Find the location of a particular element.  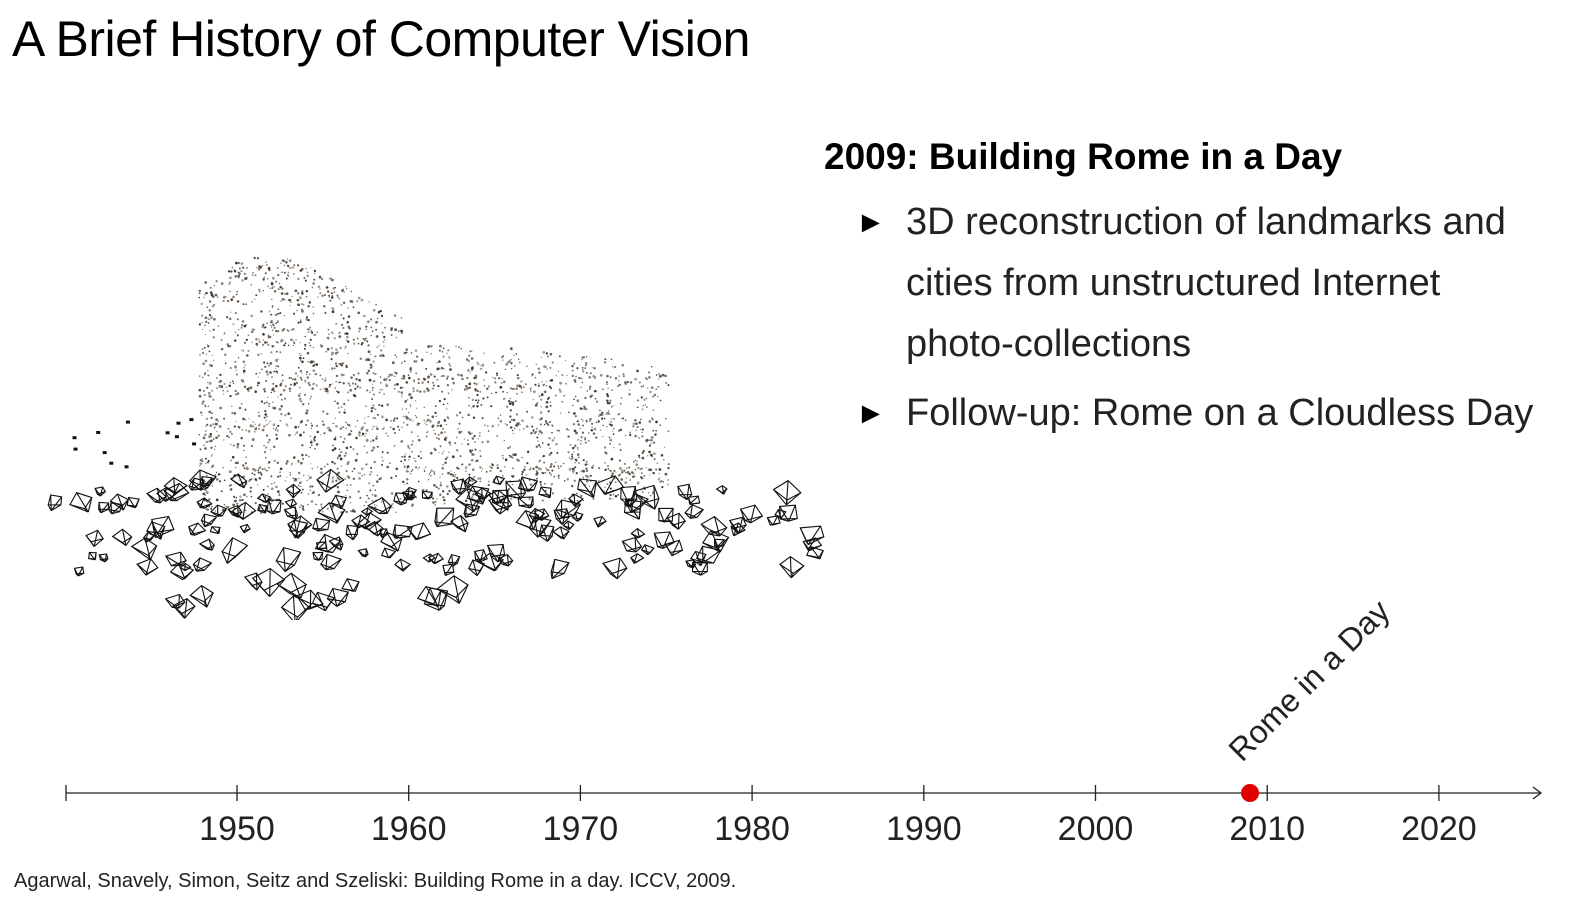

bullet-item: ► Follow-up: Rome on a Cloudless Day is located at coordinates (1190, 413).